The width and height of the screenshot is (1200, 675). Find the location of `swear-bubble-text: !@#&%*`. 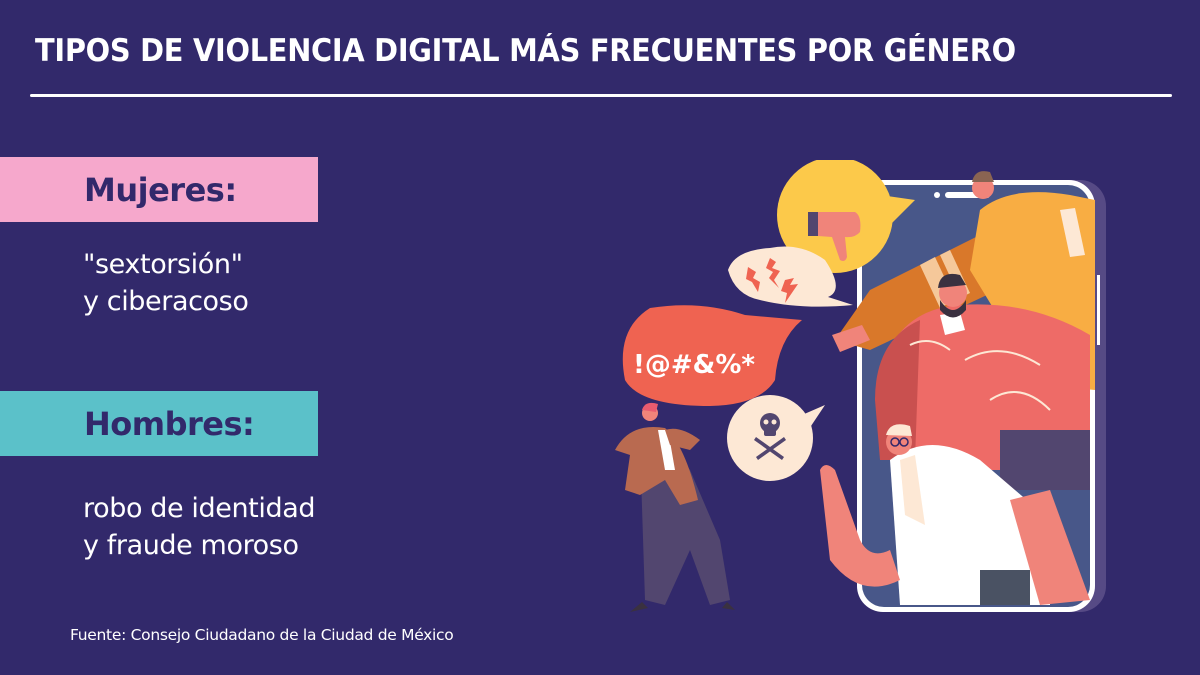

swear-bubble-text: !@#&%* is located at coordinates (694, 365).